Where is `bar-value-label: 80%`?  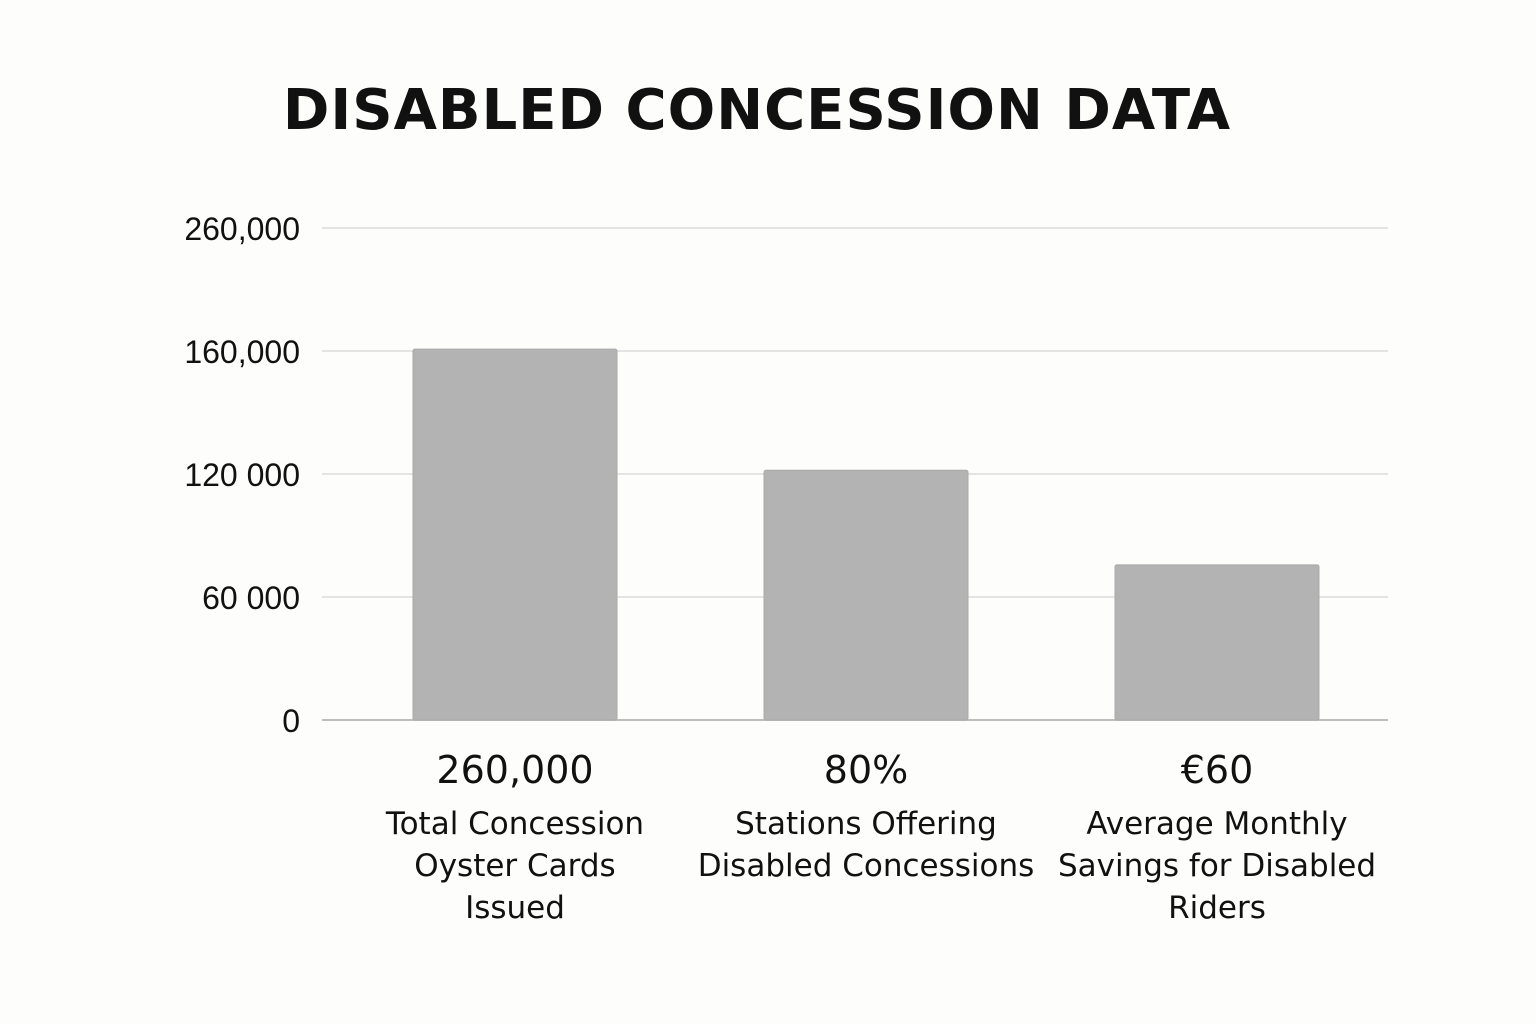 bar-value-label: 80% is located at coordinates (866, 770).